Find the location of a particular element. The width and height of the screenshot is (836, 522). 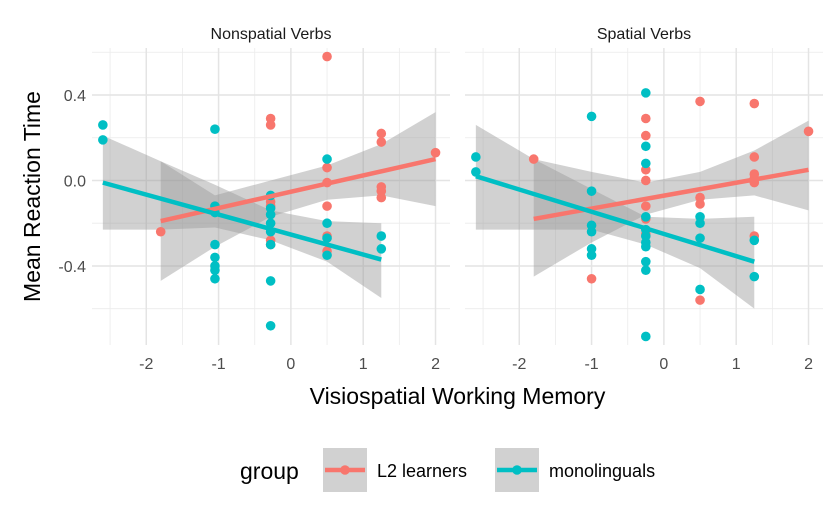

legend-title: group is located at coordinates (269, 471).